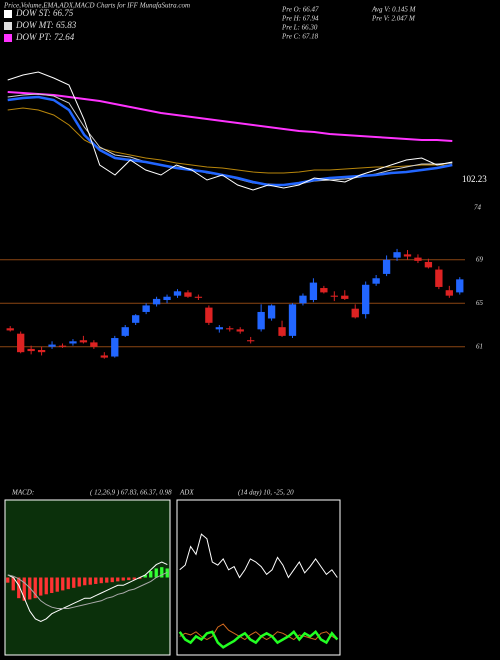 Image resolution: width=500 pixels, height=660 pixels. Describe the element at coordinates (478, 208) in the screenshot. I see `axis-annotation: 74` at that location.